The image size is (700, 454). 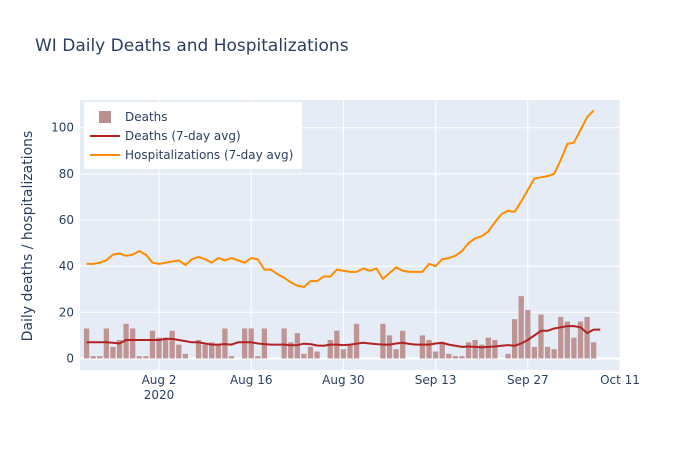 I want to click on x-tick-label: Sep 13, so click(x=436, y=380).